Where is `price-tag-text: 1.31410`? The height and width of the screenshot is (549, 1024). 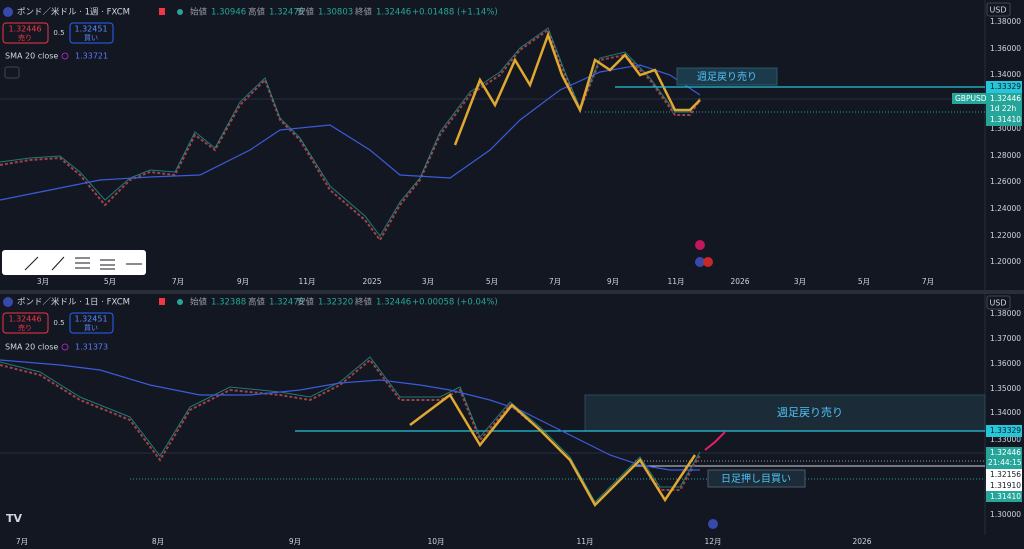
price-tag-text: 1.31410 is located at coordinates (1005, 496).